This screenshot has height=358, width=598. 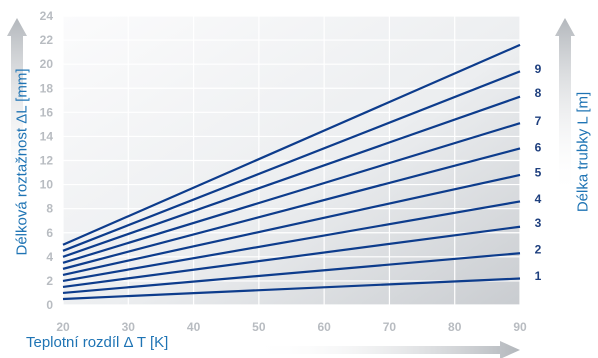 I want to click on length-label-9: 9, so click(x=538, y=69).